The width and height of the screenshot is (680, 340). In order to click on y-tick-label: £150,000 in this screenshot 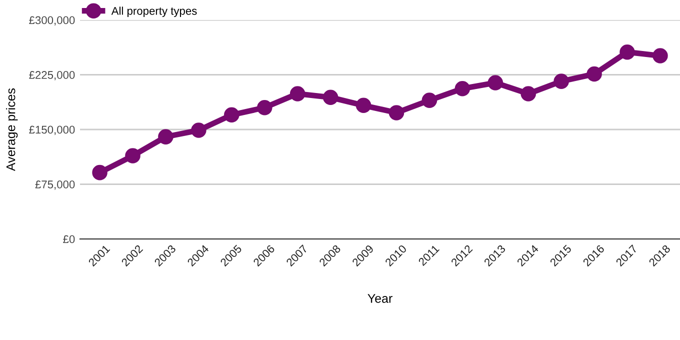, I will do `click(52, 130)`.